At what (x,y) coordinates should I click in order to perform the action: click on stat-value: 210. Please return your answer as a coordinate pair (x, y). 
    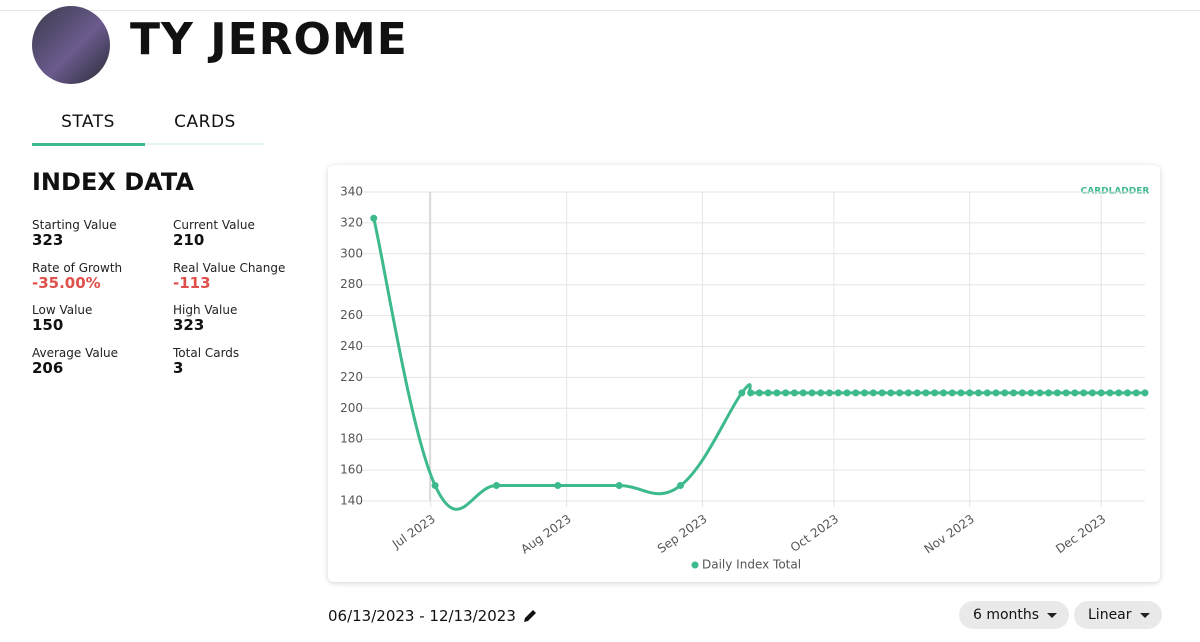
    Looking at the image, I should click on (189, 240).